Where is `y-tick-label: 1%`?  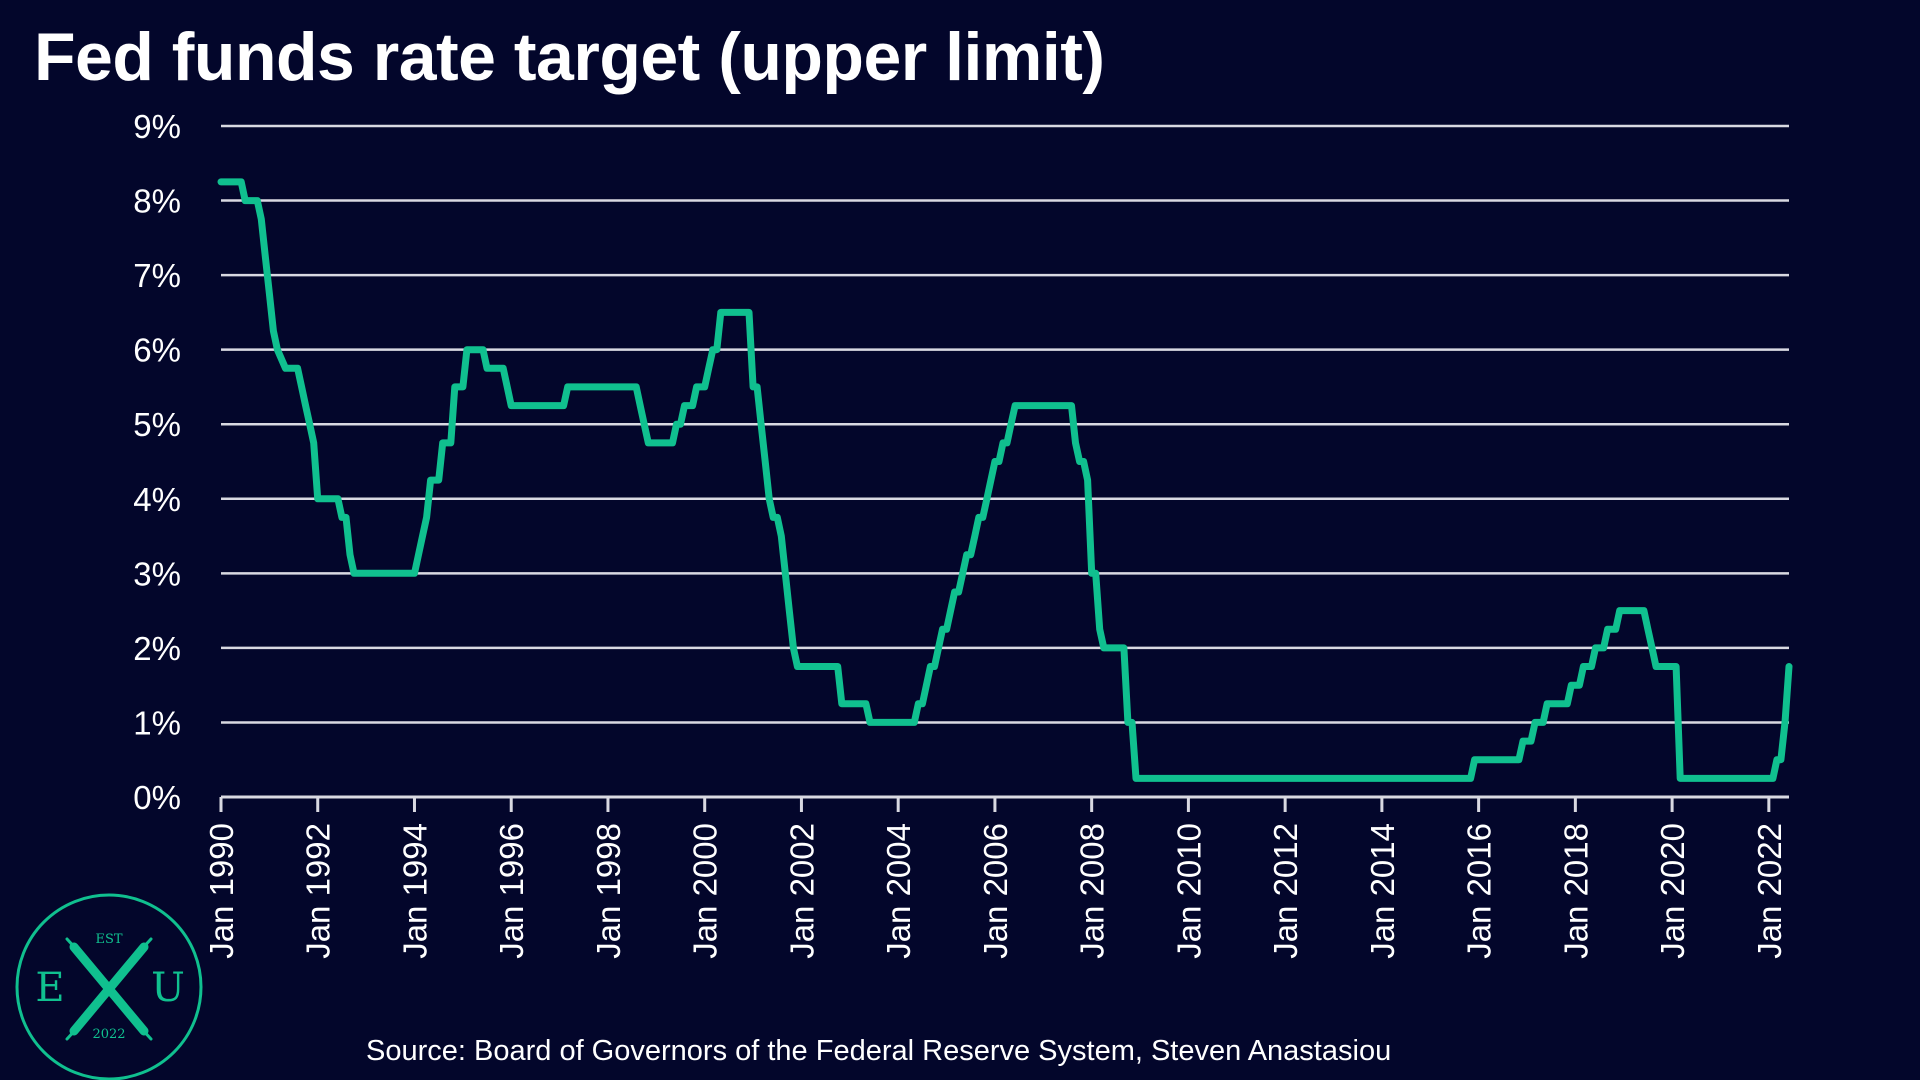
y-tick-label: 1% is located at coordinates (157, 722).